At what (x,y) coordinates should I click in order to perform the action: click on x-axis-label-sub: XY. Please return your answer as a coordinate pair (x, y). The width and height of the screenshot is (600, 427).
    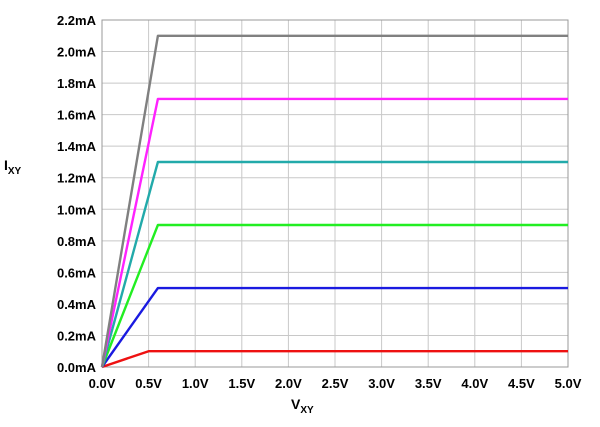
    Looking at the image, I should click on (307, 410).